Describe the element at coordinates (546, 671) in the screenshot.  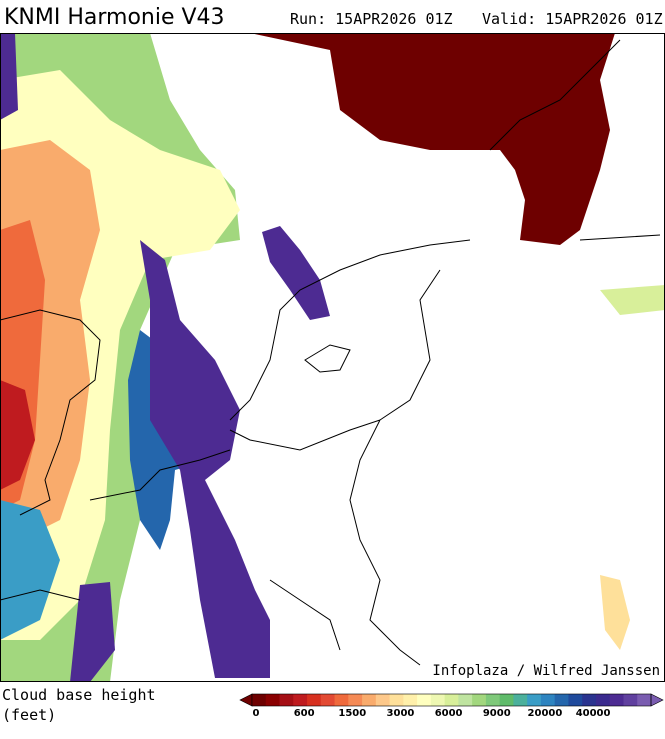
I see `credit: Infoplaza / Wilfred Janssen` at that location.